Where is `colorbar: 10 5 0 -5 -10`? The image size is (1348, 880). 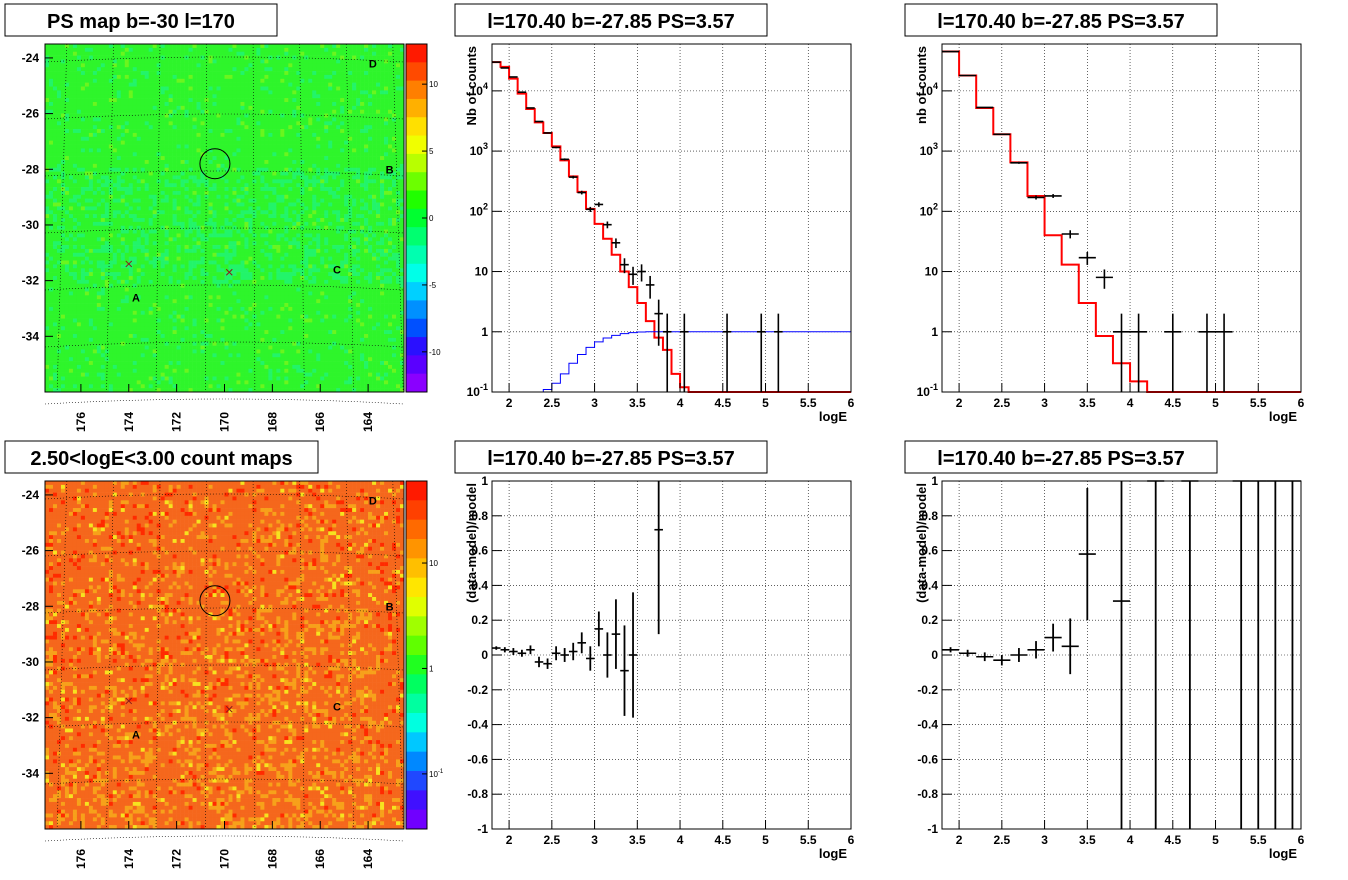
colorbar: 10 5 0 -5 -10 is located at coordinates (423, 218).